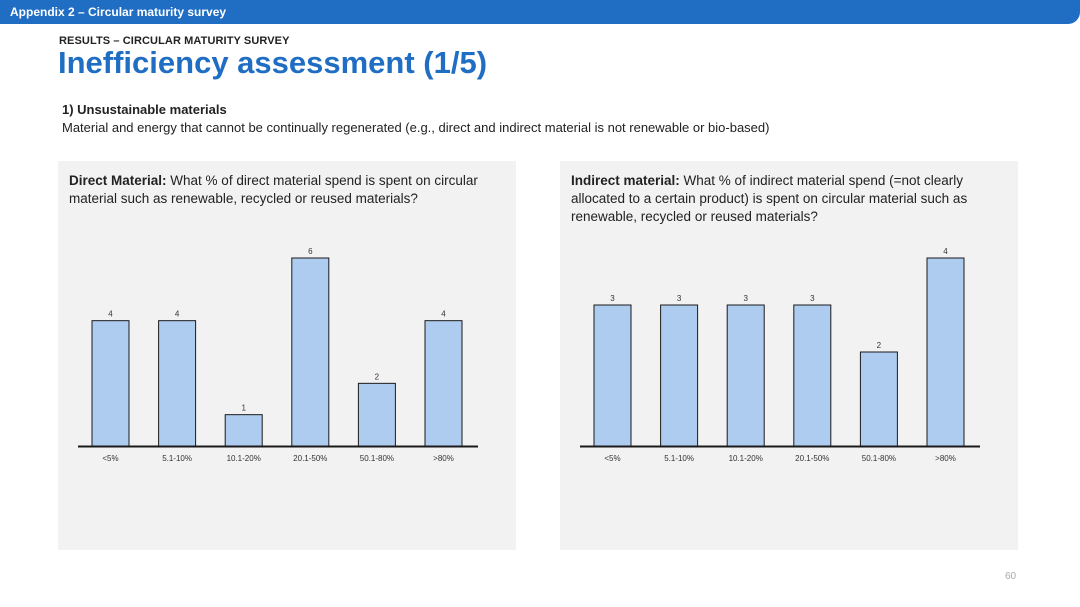  What do you see at coordinates (174, 41) in the screenshot?
I see `kicker-label: RESULTS – CIRCULAR MATURITY SURVEY` at bounding box center [174, 41].